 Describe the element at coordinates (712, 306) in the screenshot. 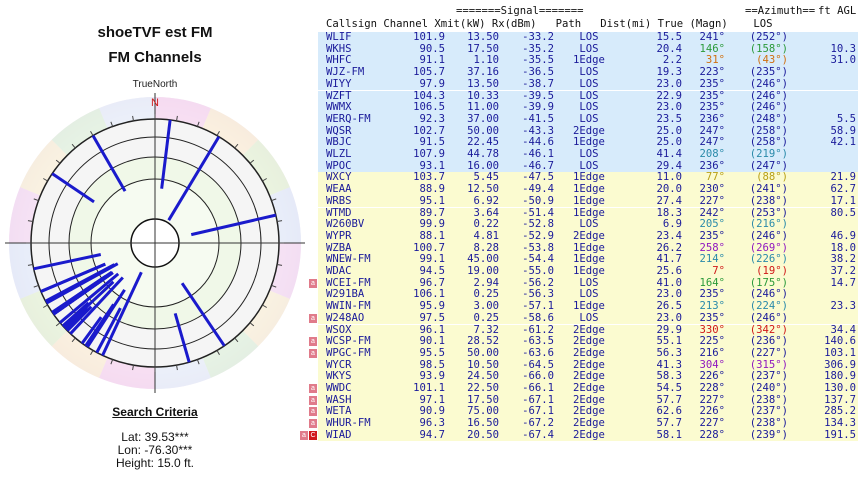

I see `cell-true: 213°` at that location.